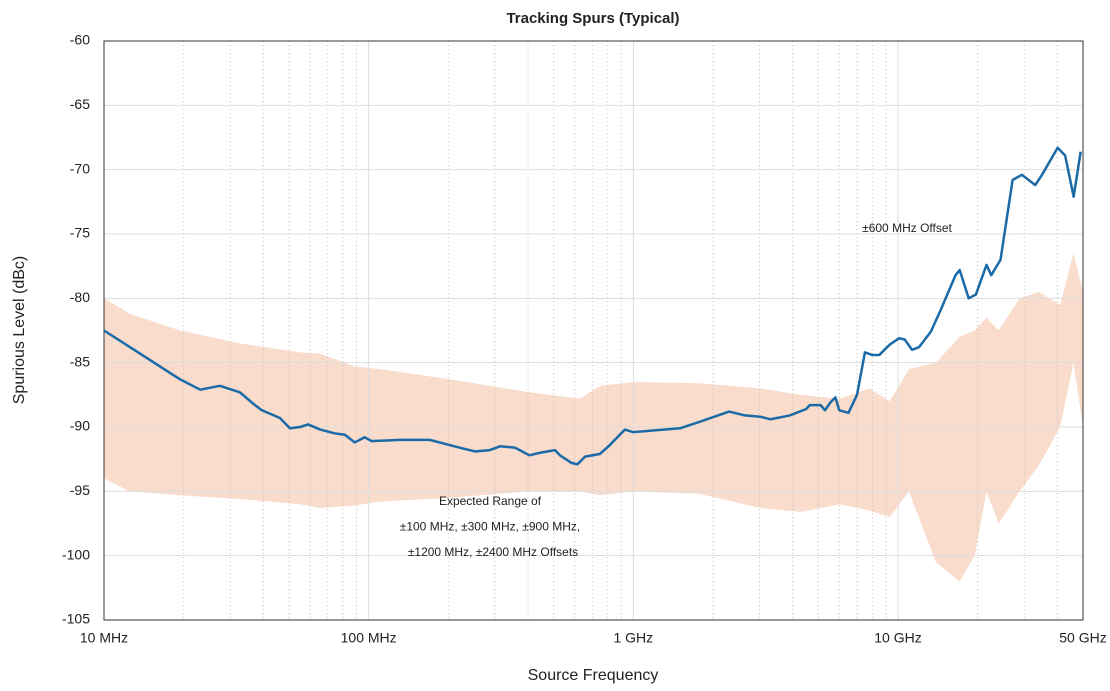  What do you see at coordinates (80, 297) in the screenshot?
I see `y-tick-label: -80` at bounding box center [80, 297].